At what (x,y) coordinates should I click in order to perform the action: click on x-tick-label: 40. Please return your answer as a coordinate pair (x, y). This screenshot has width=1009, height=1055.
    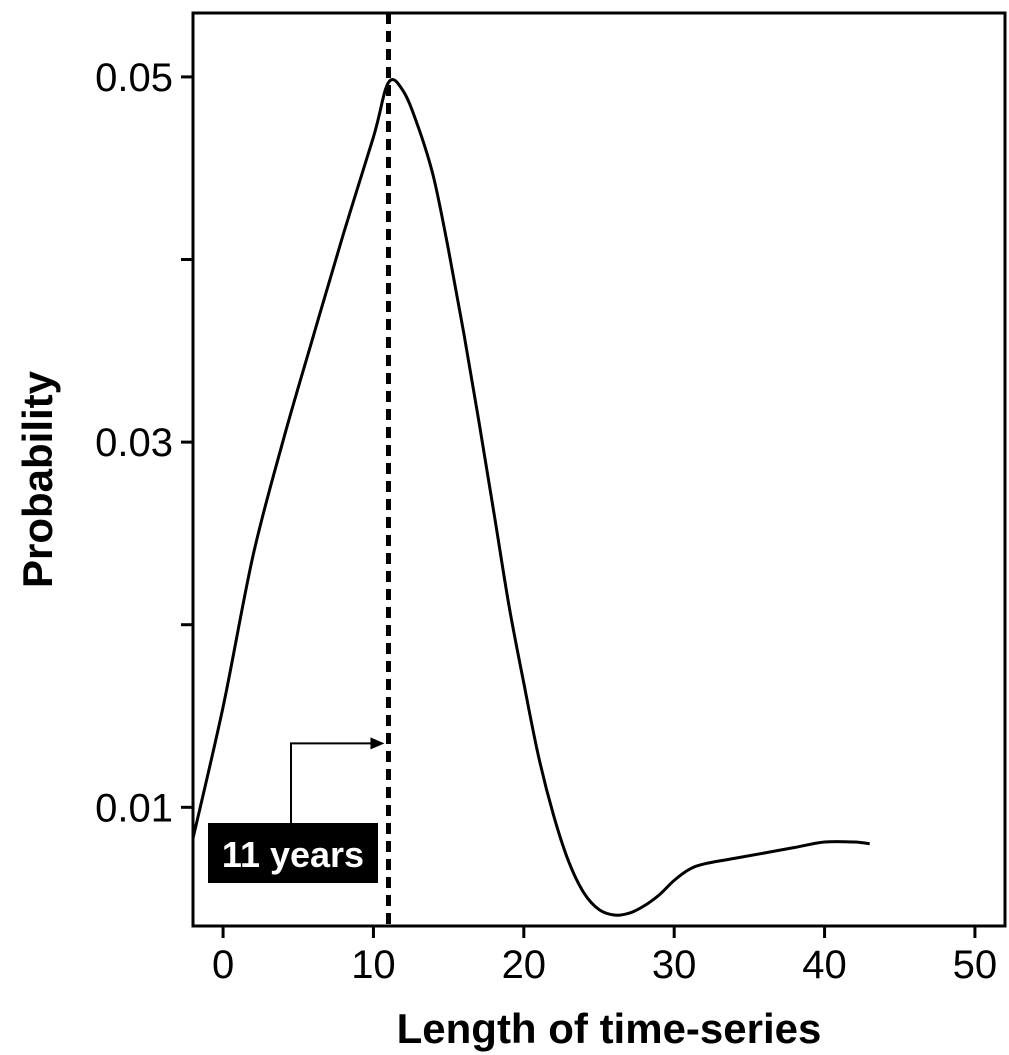
    Looking at the image, I should click on (824, 965).